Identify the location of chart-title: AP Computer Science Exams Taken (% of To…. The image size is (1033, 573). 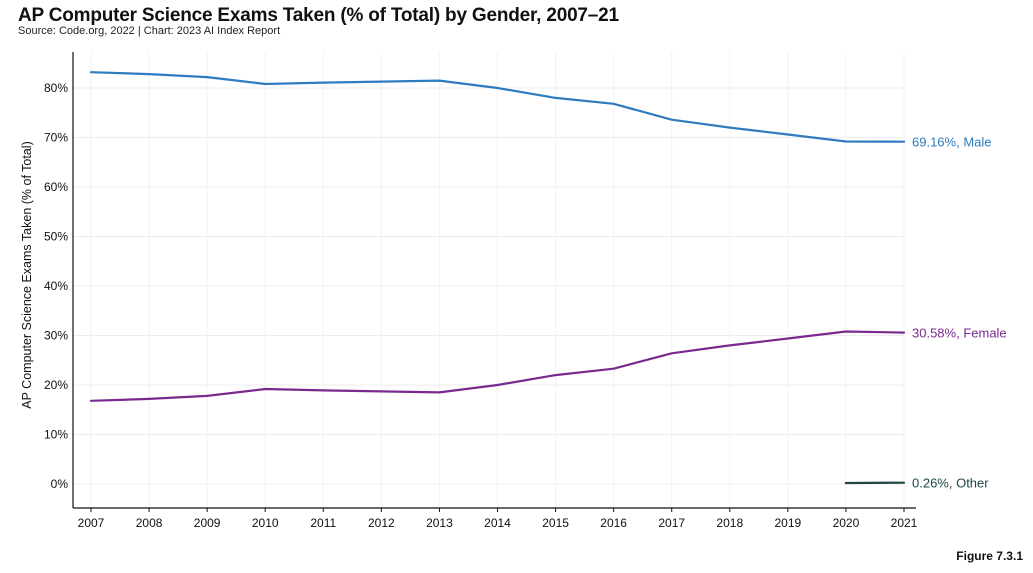
(318, 15).